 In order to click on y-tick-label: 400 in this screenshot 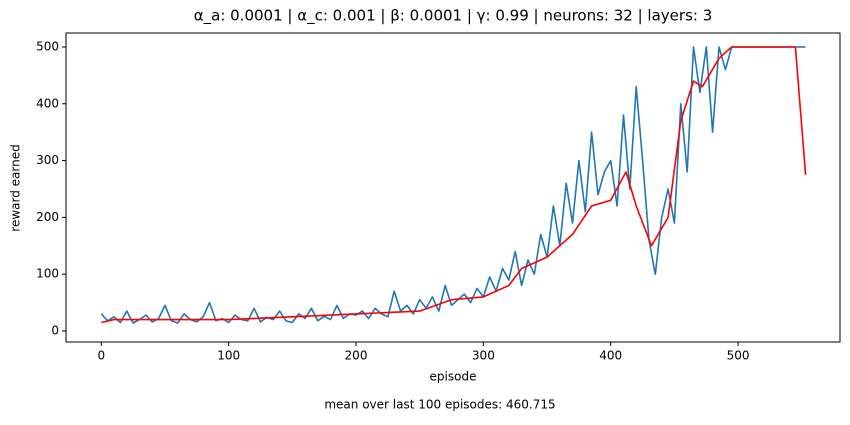, I will do `click(47, 103)`.